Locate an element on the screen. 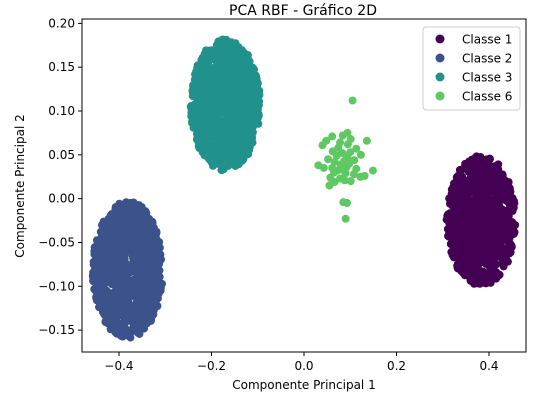 Image resolution: width=551 pixels, height=410 pixels. legend: Classe 1 Classe 2 Classe 3 Classe 6 is located at coordinates (471, 68).